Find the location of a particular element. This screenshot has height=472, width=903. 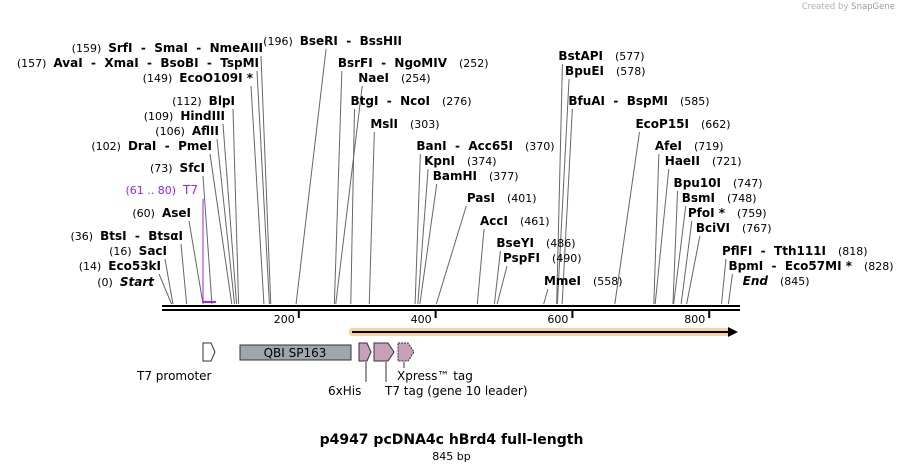

site-name-1: AvaI - XmaI - BsoBI - TspMI is located at coordinates (156, 63).